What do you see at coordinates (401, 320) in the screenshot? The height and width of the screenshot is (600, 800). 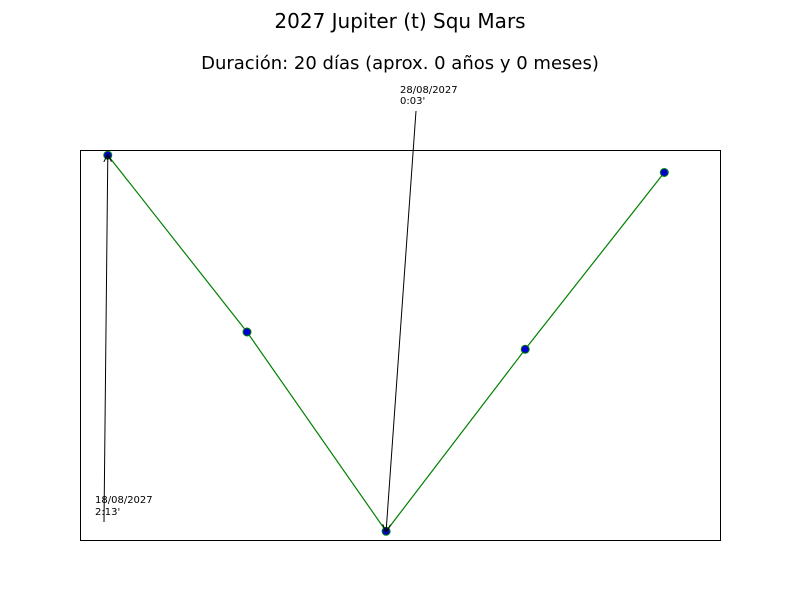 I see `annotation-peak-arrow` at bounding box center [401, 320].